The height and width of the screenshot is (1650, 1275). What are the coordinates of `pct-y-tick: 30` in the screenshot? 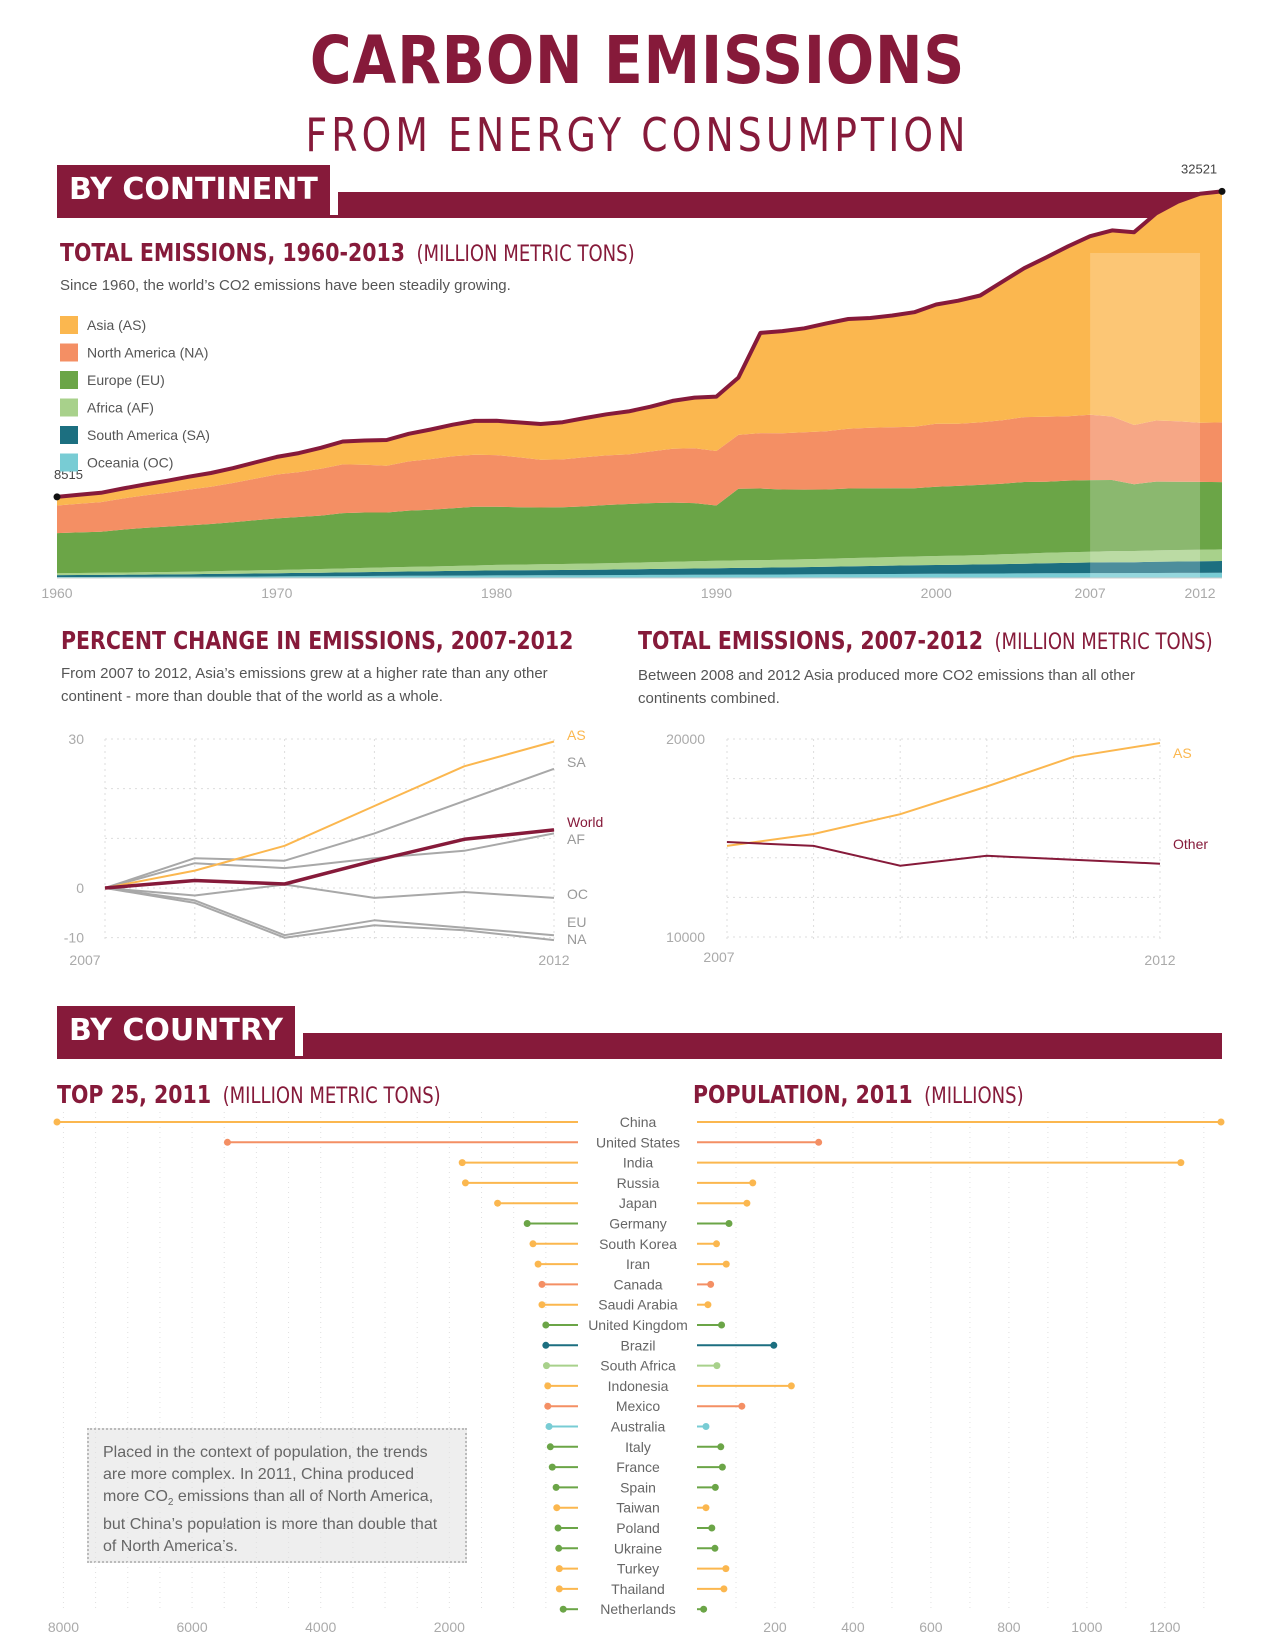 It's located at (76, 739).